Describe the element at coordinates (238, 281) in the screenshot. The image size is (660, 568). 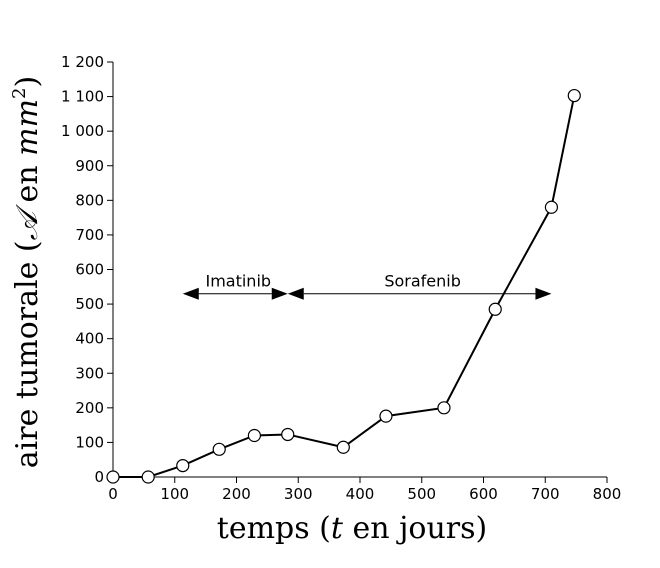
I see `annotation-label: Imatinib` at that location.